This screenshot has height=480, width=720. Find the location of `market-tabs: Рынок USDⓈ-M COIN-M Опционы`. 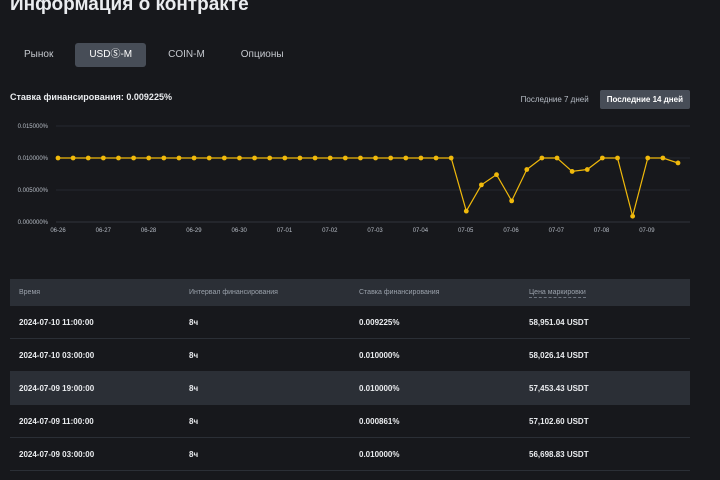

market-tabs: Рынок USDⓈ-M COIN-M Опционы is located at coordinates (158, 55).